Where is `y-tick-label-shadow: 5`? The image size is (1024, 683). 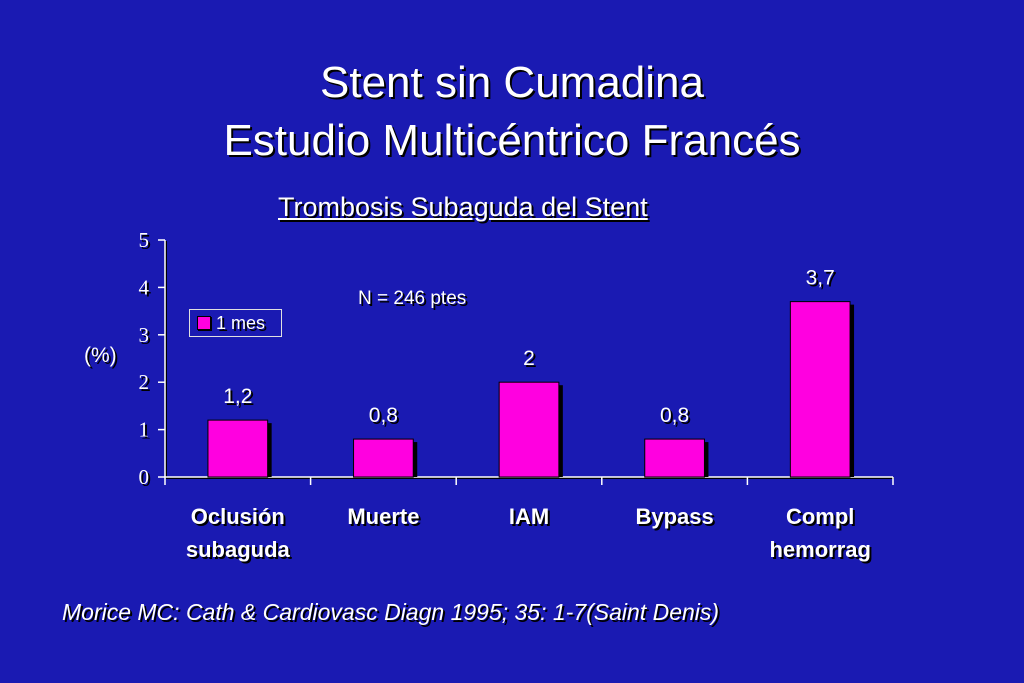 y-tick-label-shadow: 5 is located at coordinates (146, 242).